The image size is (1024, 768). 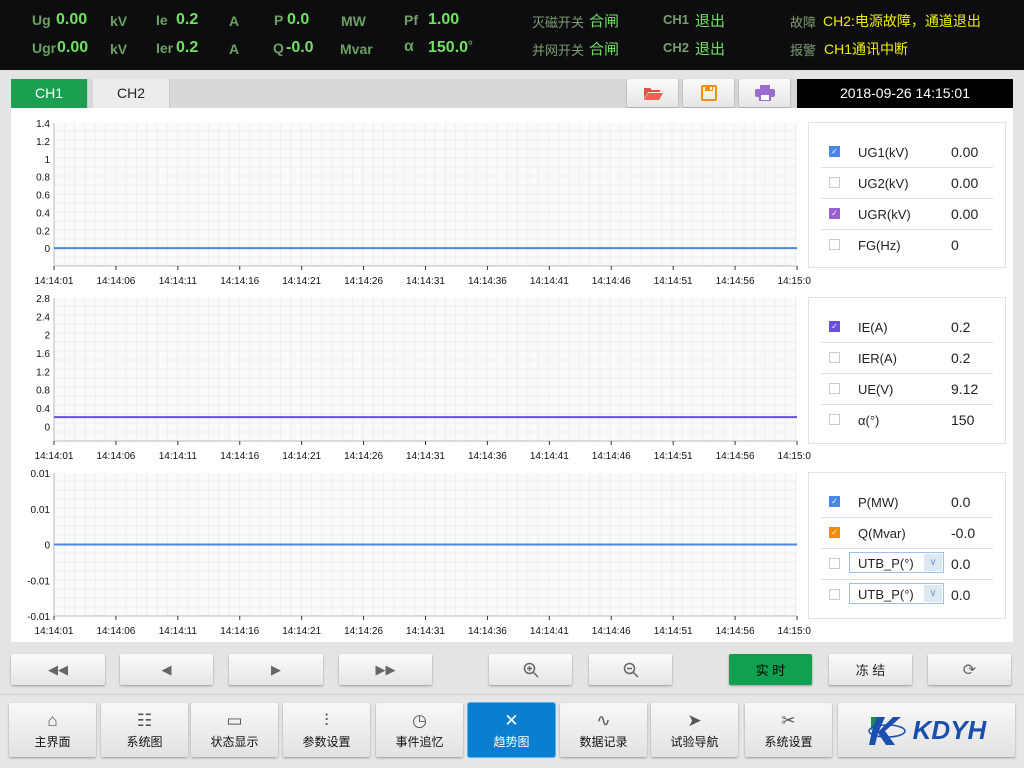 What do you see at coordinates (49, 93) in the screenshot?
I see `tab-ch1: CH1` at bounding box center [49, 93].